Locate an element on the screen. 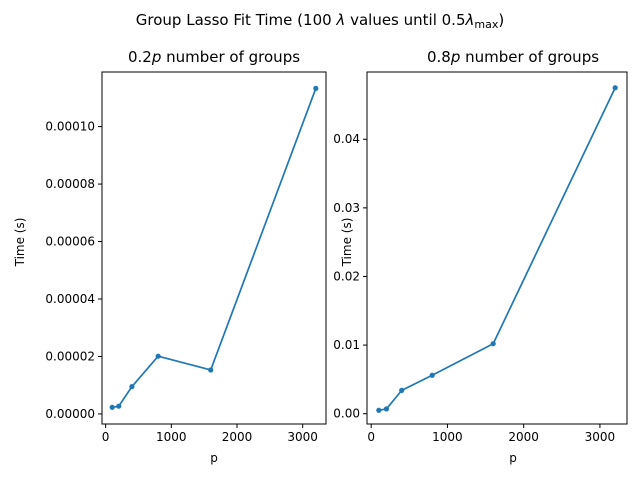 Image resolution: width=640 pixels, height=480 pixels. left-chart-title: 0.2p number of groups is located at coordinates (214, 57).